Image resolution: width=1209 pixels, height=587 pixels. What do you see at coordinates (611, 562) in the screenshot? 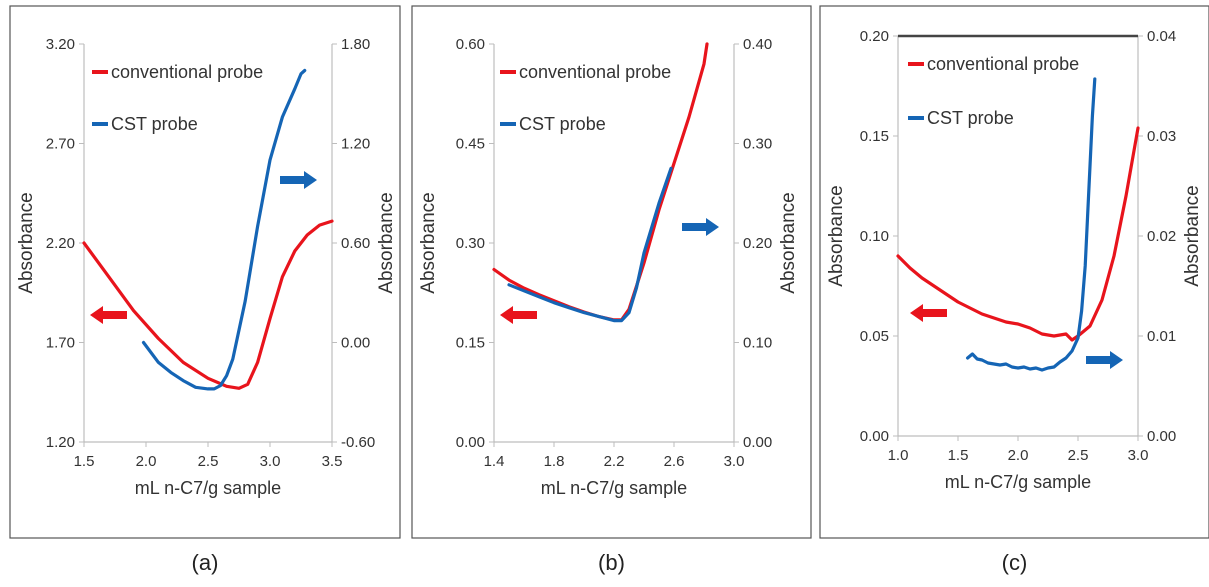
I see `panel-caption: (b)` at bounding box center [611, 562].